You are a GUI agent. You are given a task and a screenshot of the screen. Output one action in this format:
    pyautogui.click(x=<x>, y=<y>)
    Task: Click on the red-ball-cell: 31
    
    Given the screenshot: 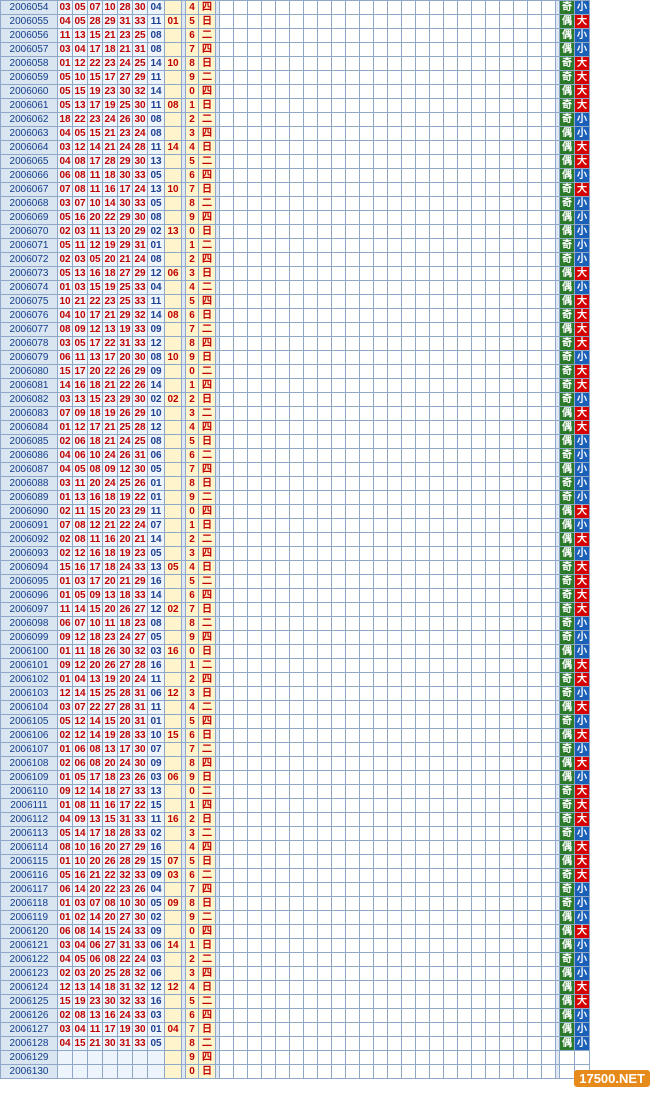 What is the action you would take?
    pyautogui.click(x=140, y=49)
    